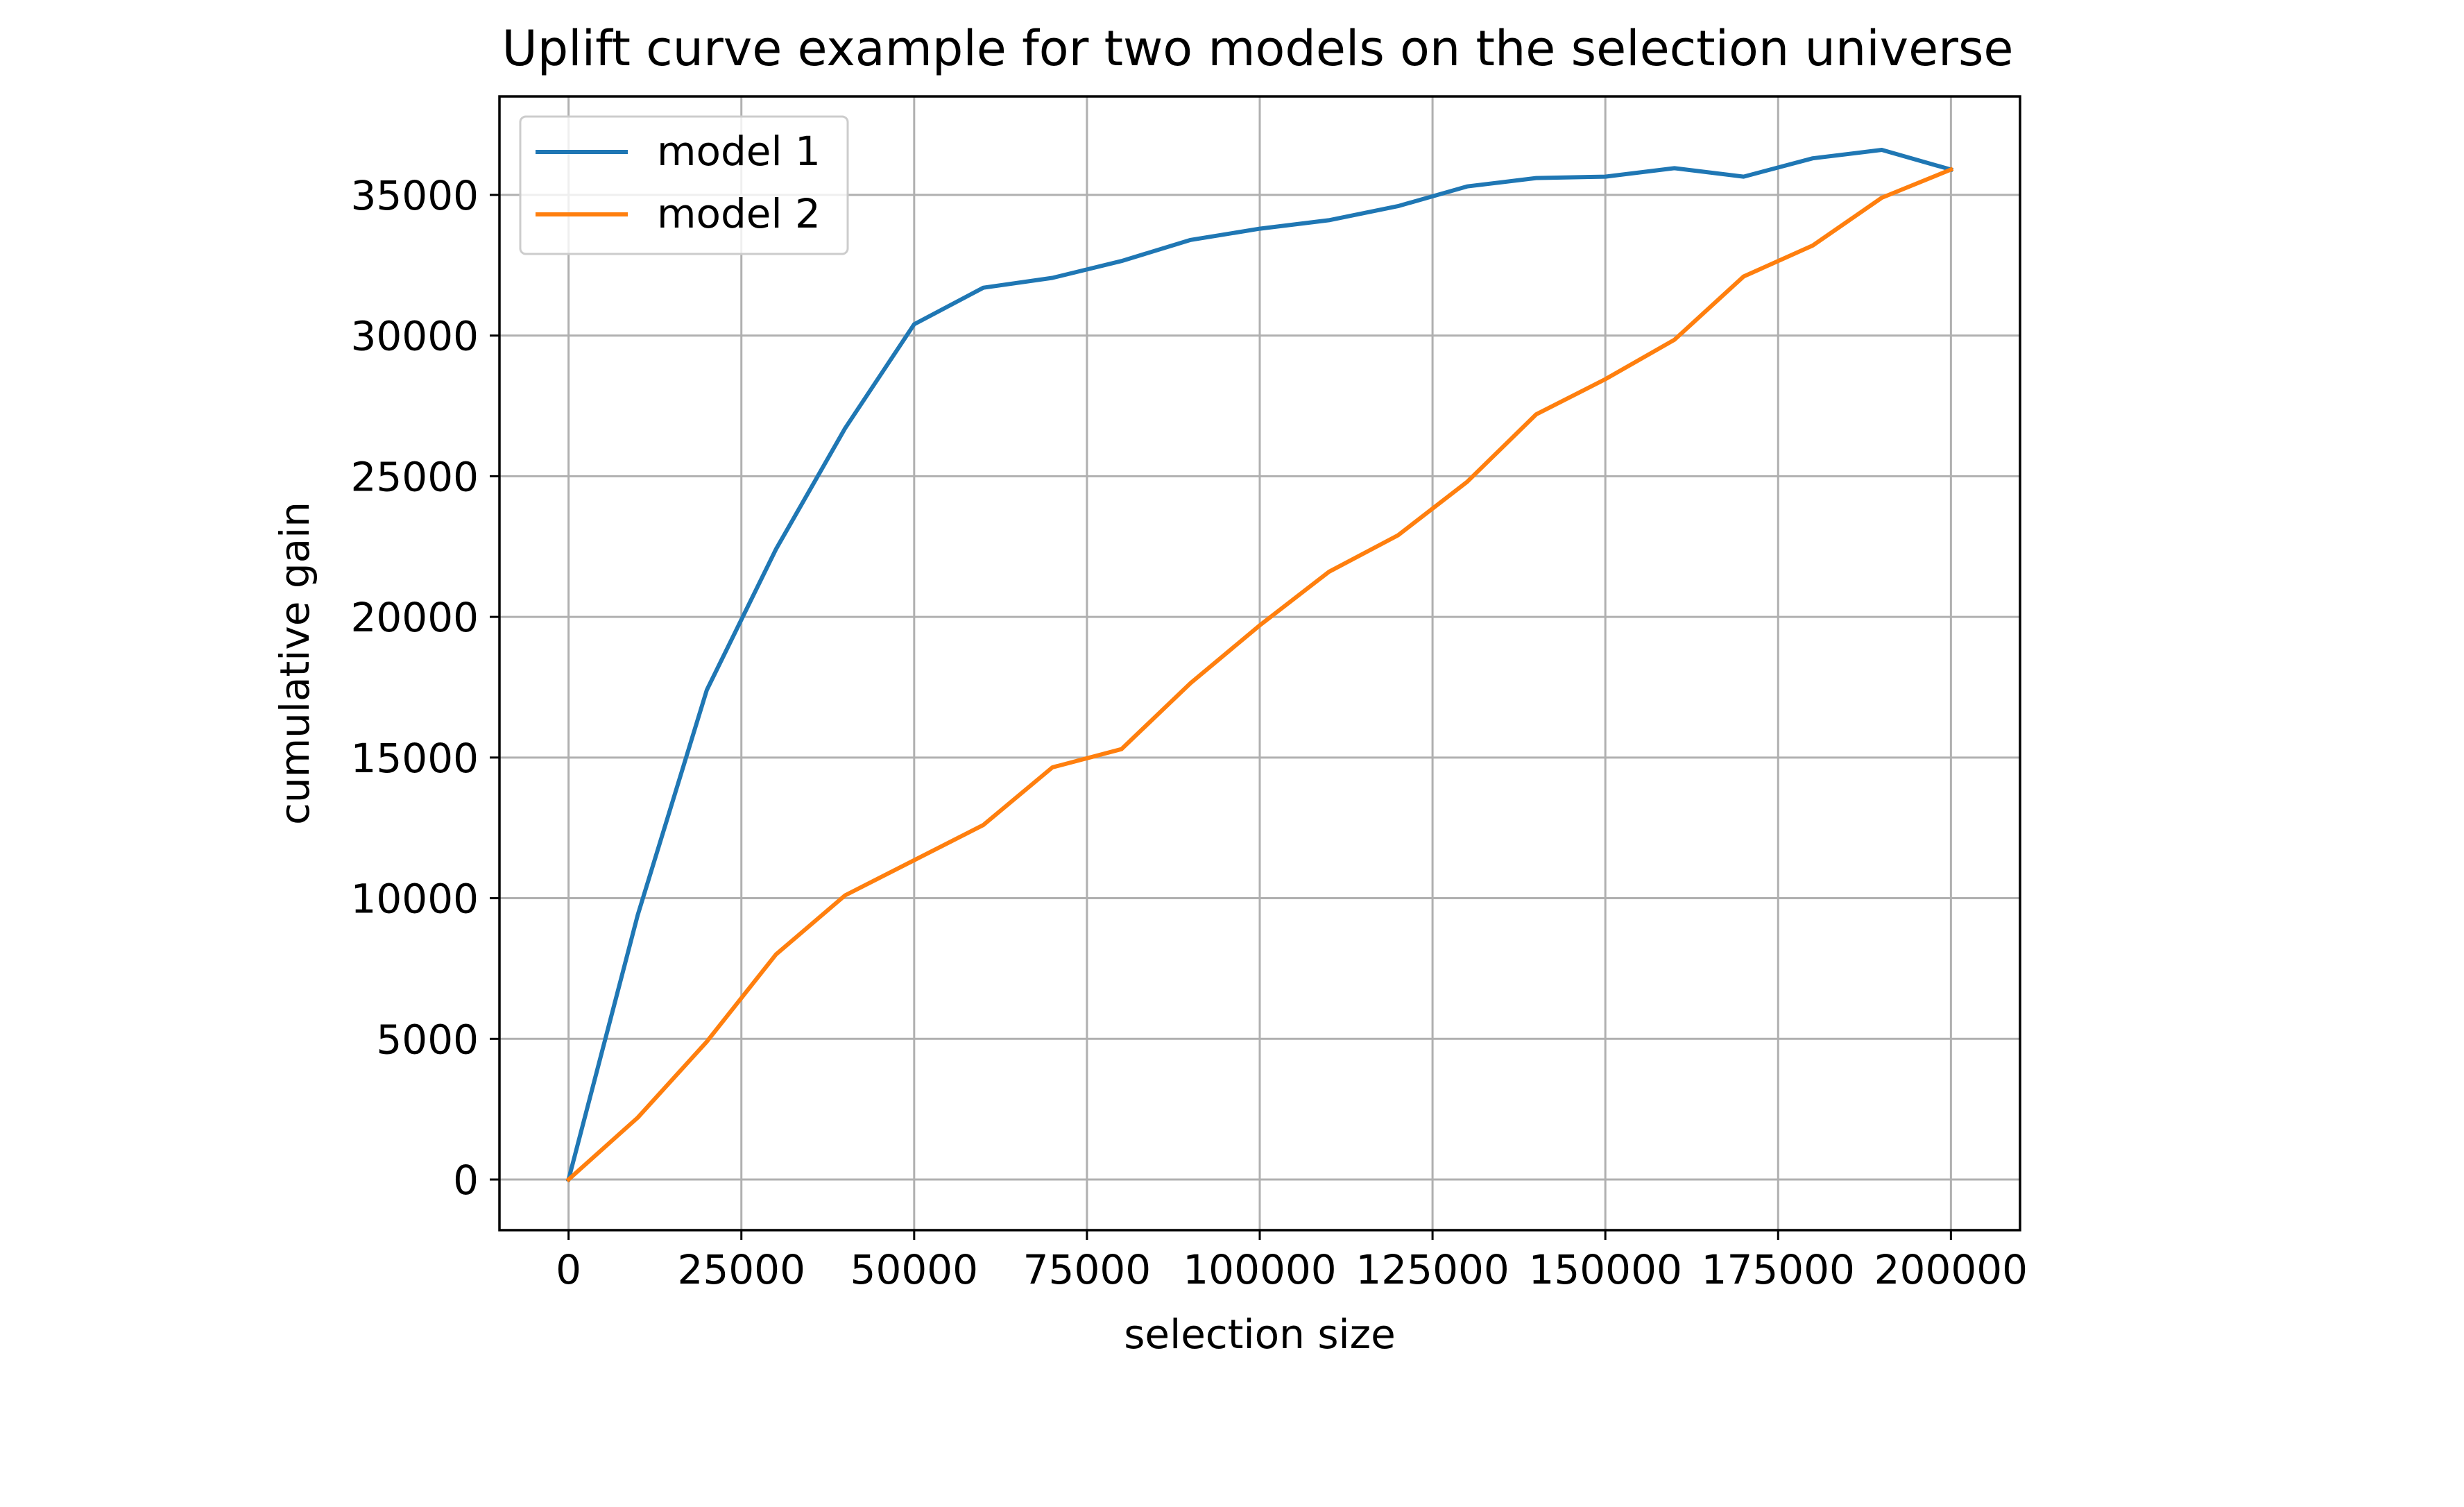  I want to click on x-tick-label: 200000, so click(1951, 1269).